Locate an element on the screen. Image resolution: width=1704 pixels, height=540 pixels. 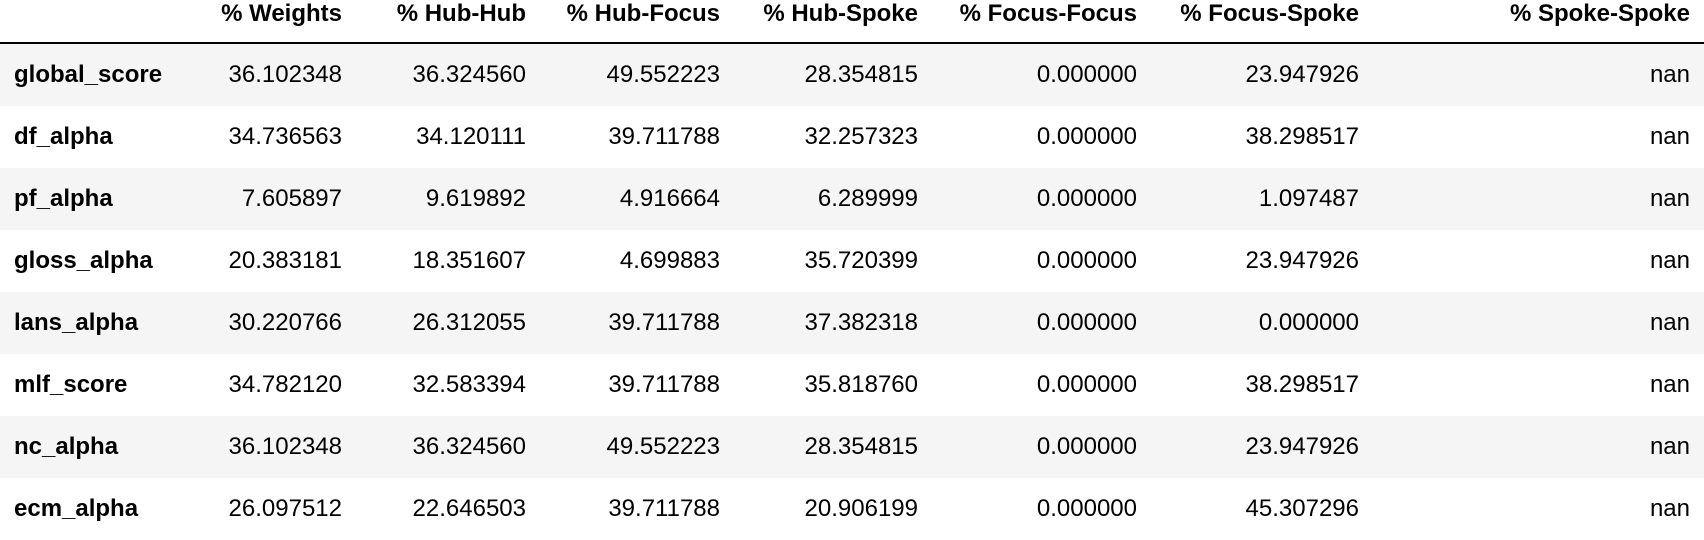
table-cell: 34.120111 is located at coordinates (471, 136).